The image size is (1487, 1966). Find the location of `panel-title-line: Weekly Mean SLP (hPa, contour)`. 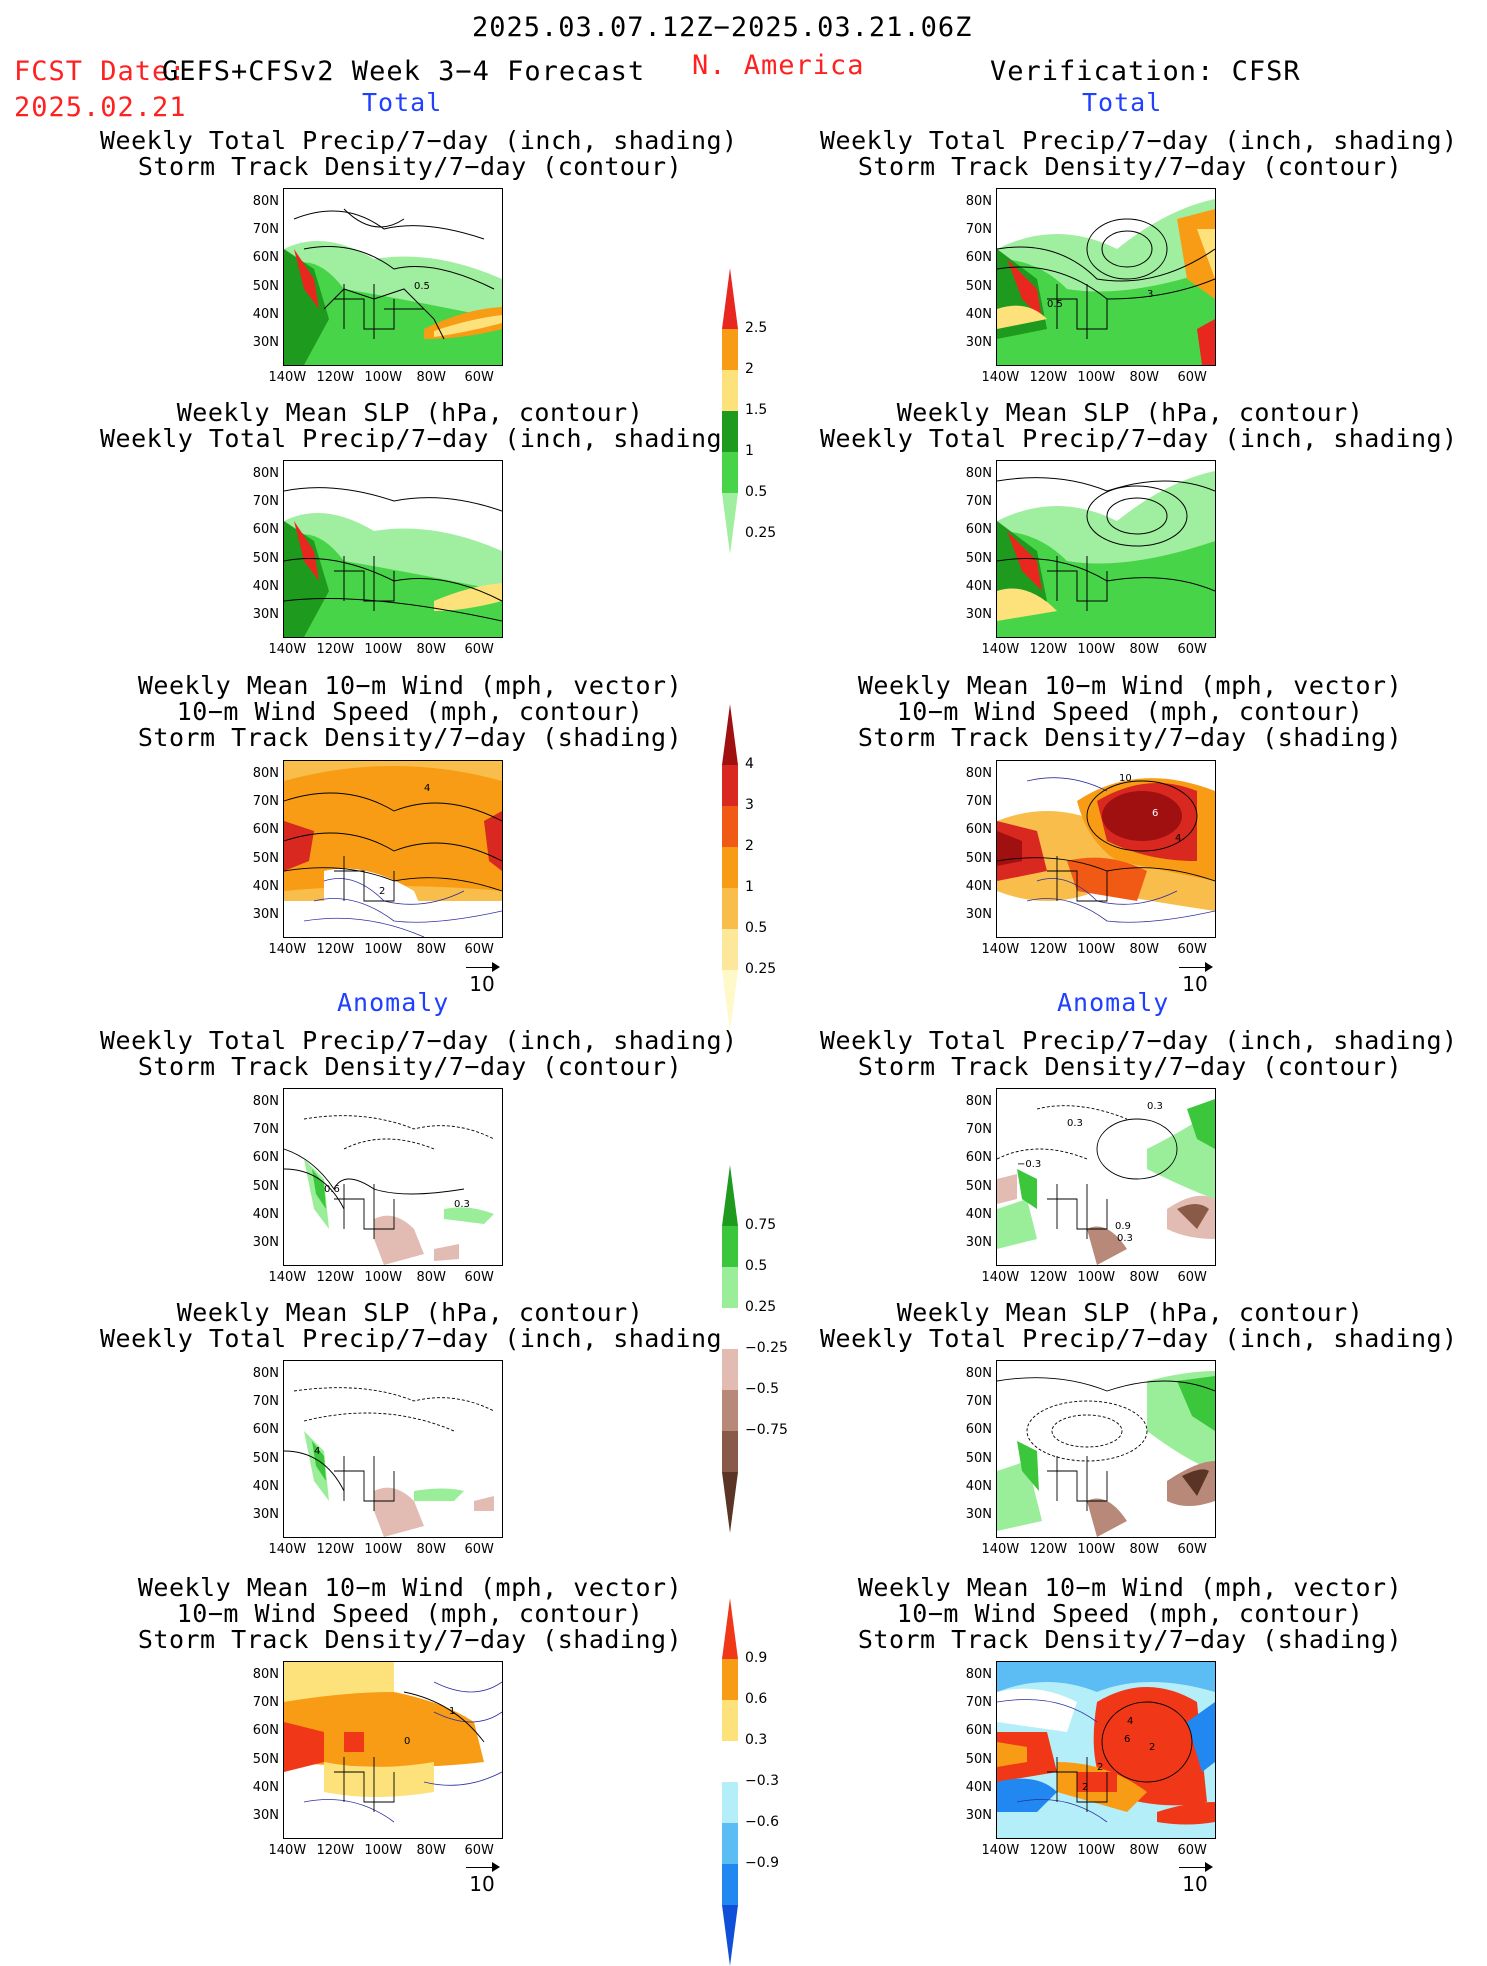

panel-title-line: Weekly Mean SLP (hPa, contour) is located at coordinates (1130, 1312).